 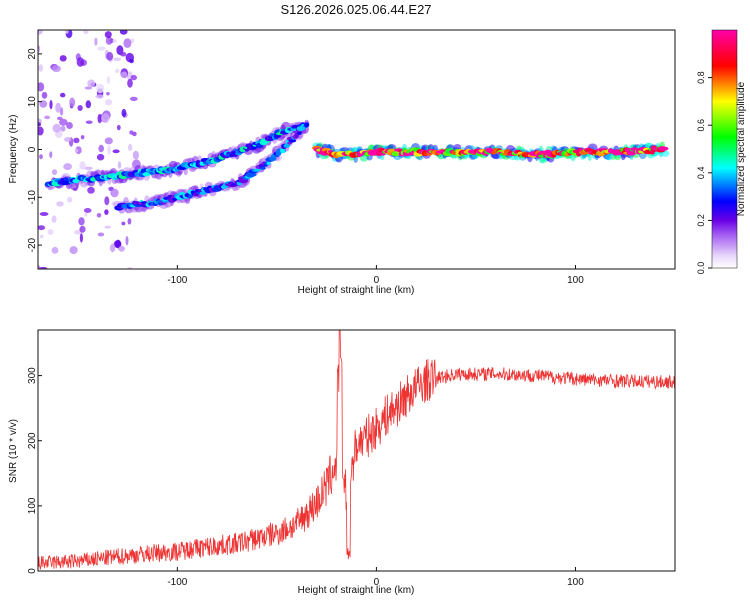 What do you see at coordinates (34, 470) in the screenshot?
I see `snr-y-axis: 0 100 200 300` at bounding box center [34, 470].